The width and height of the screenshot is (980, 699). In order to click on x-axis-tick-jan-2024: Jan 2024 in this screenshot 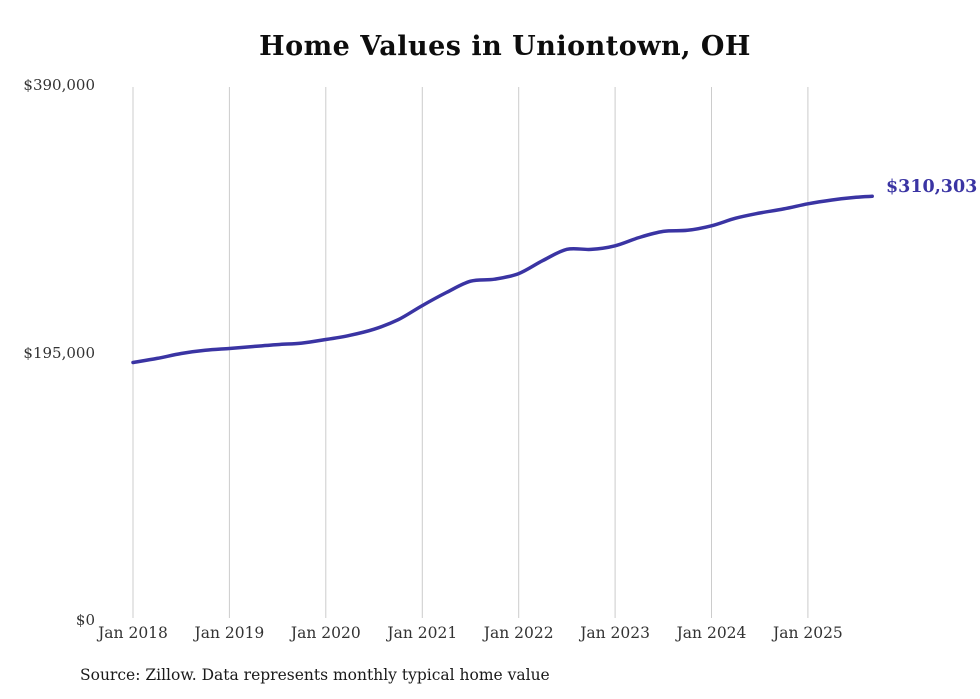, I will do `click(711, 633)`.